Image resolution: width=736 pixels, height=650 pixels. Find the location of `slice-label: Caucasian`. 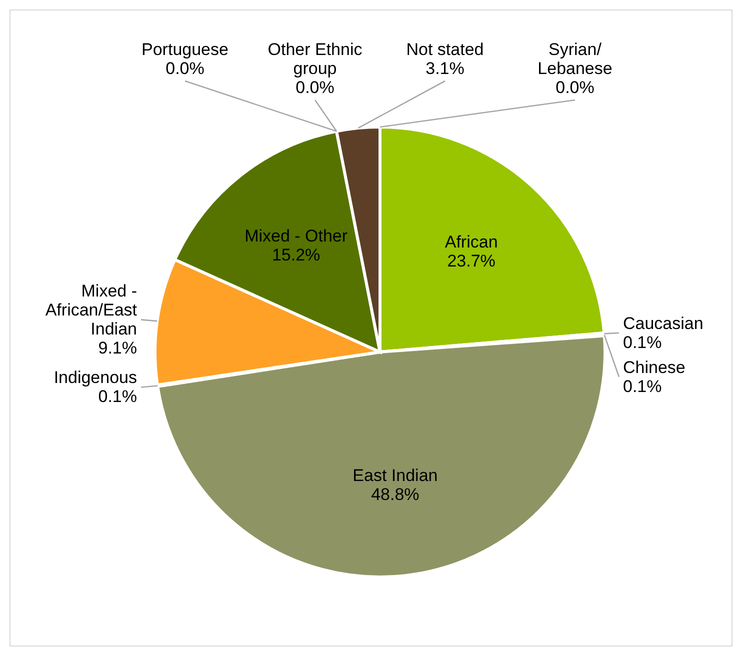

slice-label: Caucasian is located at coordinates (663, 323).